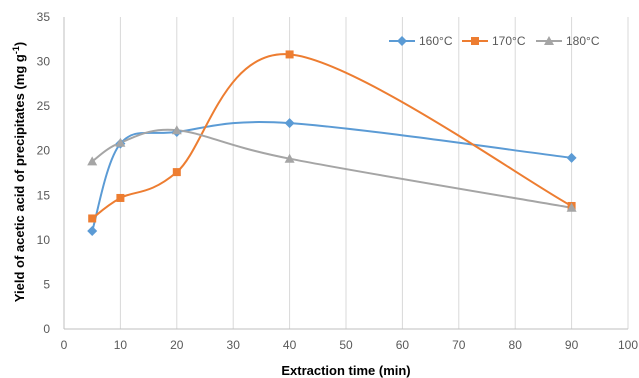 Image resolution: width=639 pixels, height=378 pixels. I want to click on y-tick-label: 20, so click(44, 151).